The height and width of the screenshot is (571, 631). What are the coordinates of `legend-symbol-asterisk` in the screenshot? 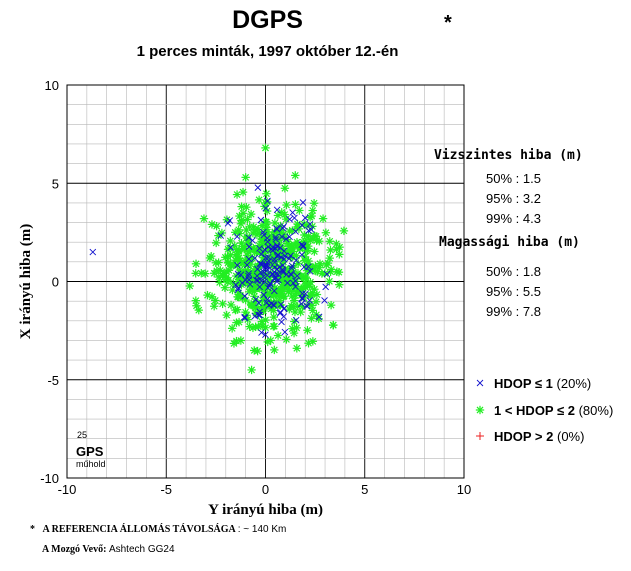 It's located at (480, 410).